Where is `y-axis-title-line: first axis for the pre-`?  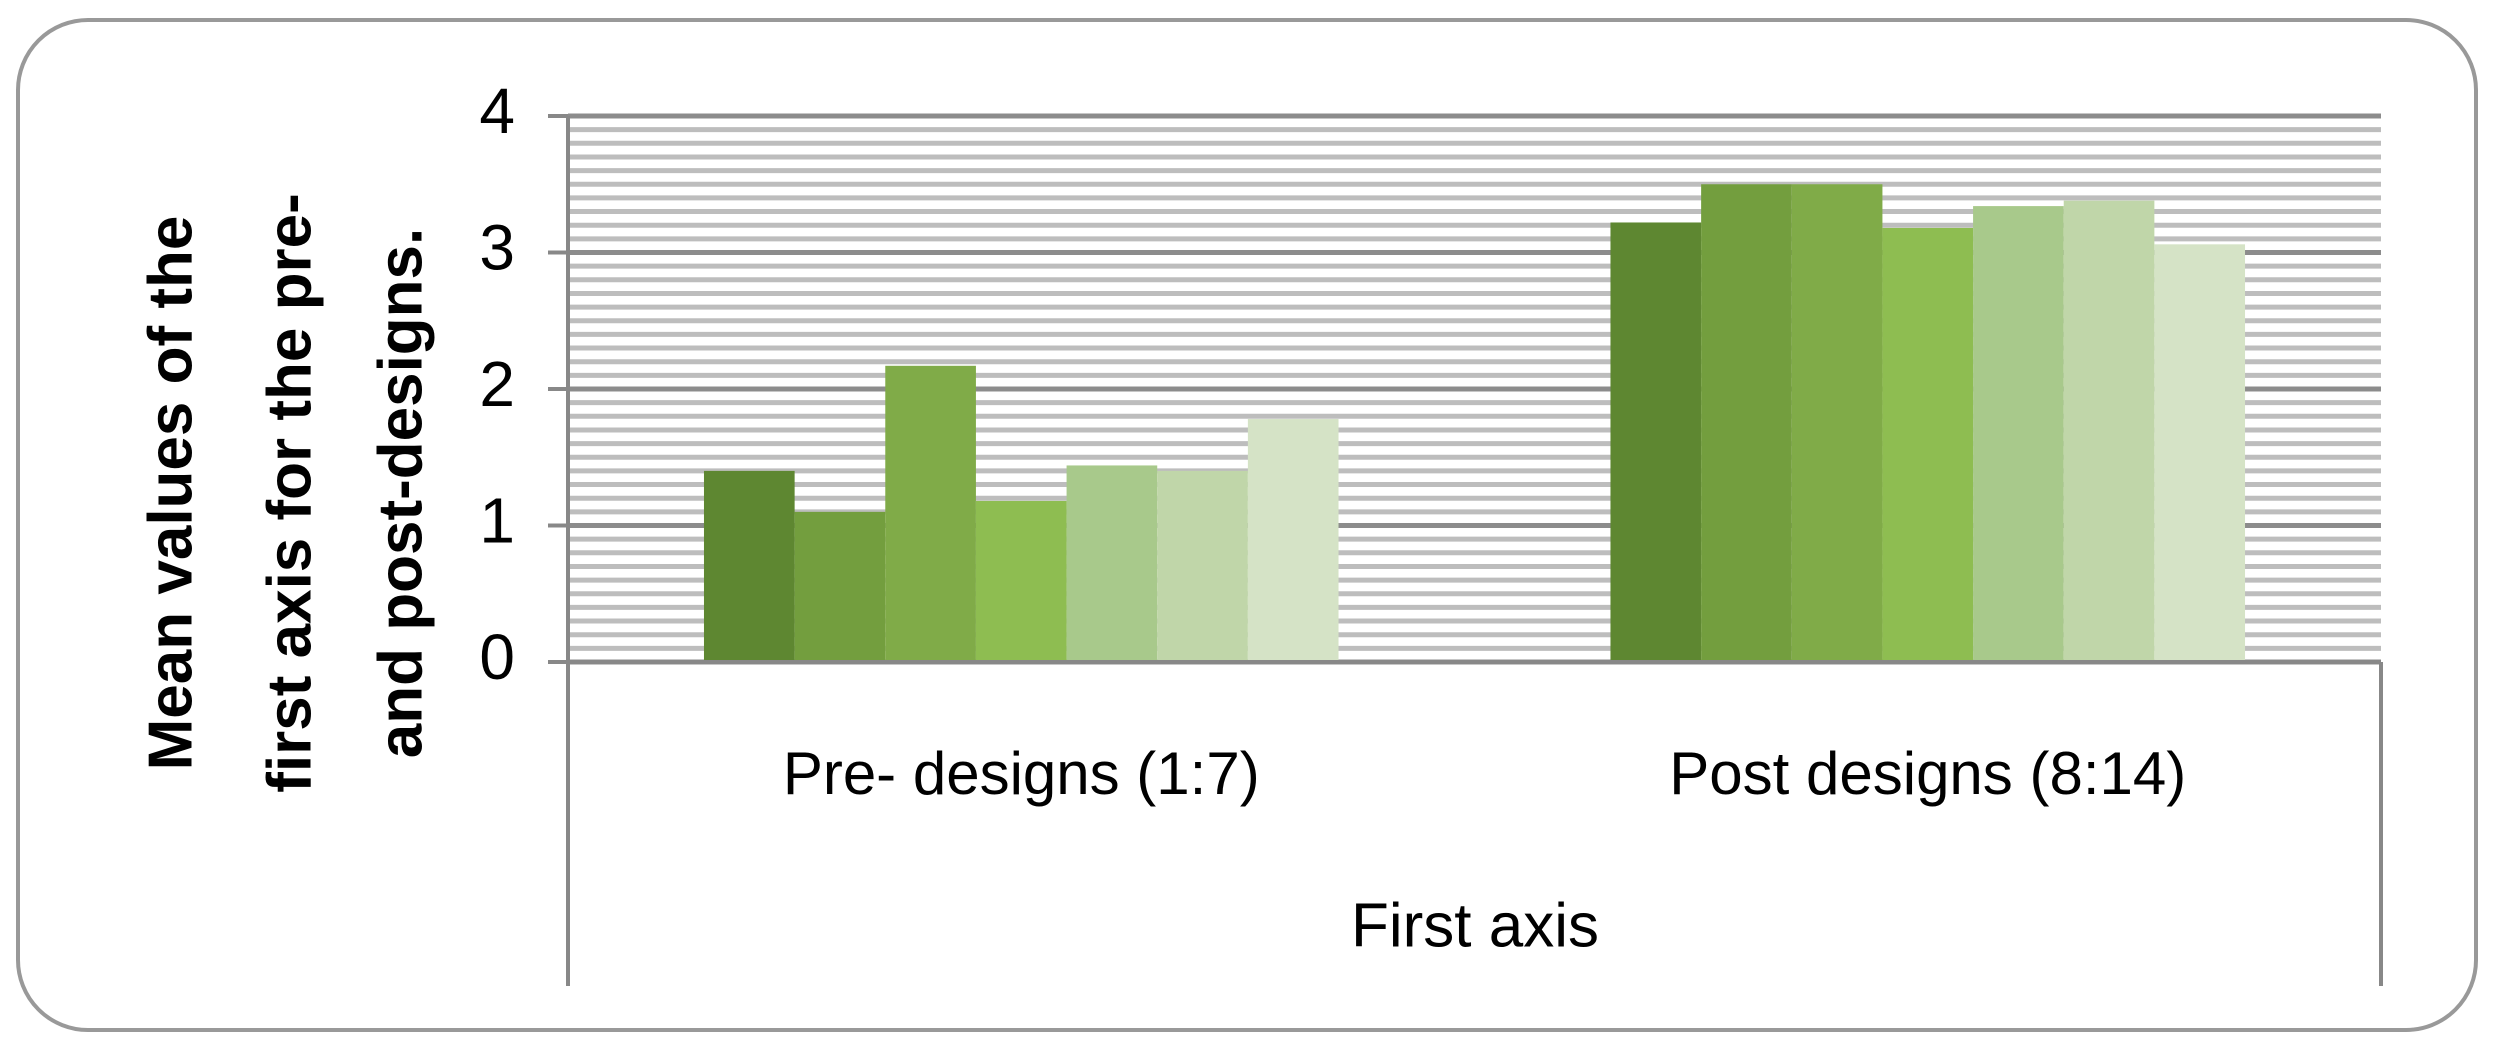
y-axis-title-line: first axis for the pre- is located at coordinates (289, 492).